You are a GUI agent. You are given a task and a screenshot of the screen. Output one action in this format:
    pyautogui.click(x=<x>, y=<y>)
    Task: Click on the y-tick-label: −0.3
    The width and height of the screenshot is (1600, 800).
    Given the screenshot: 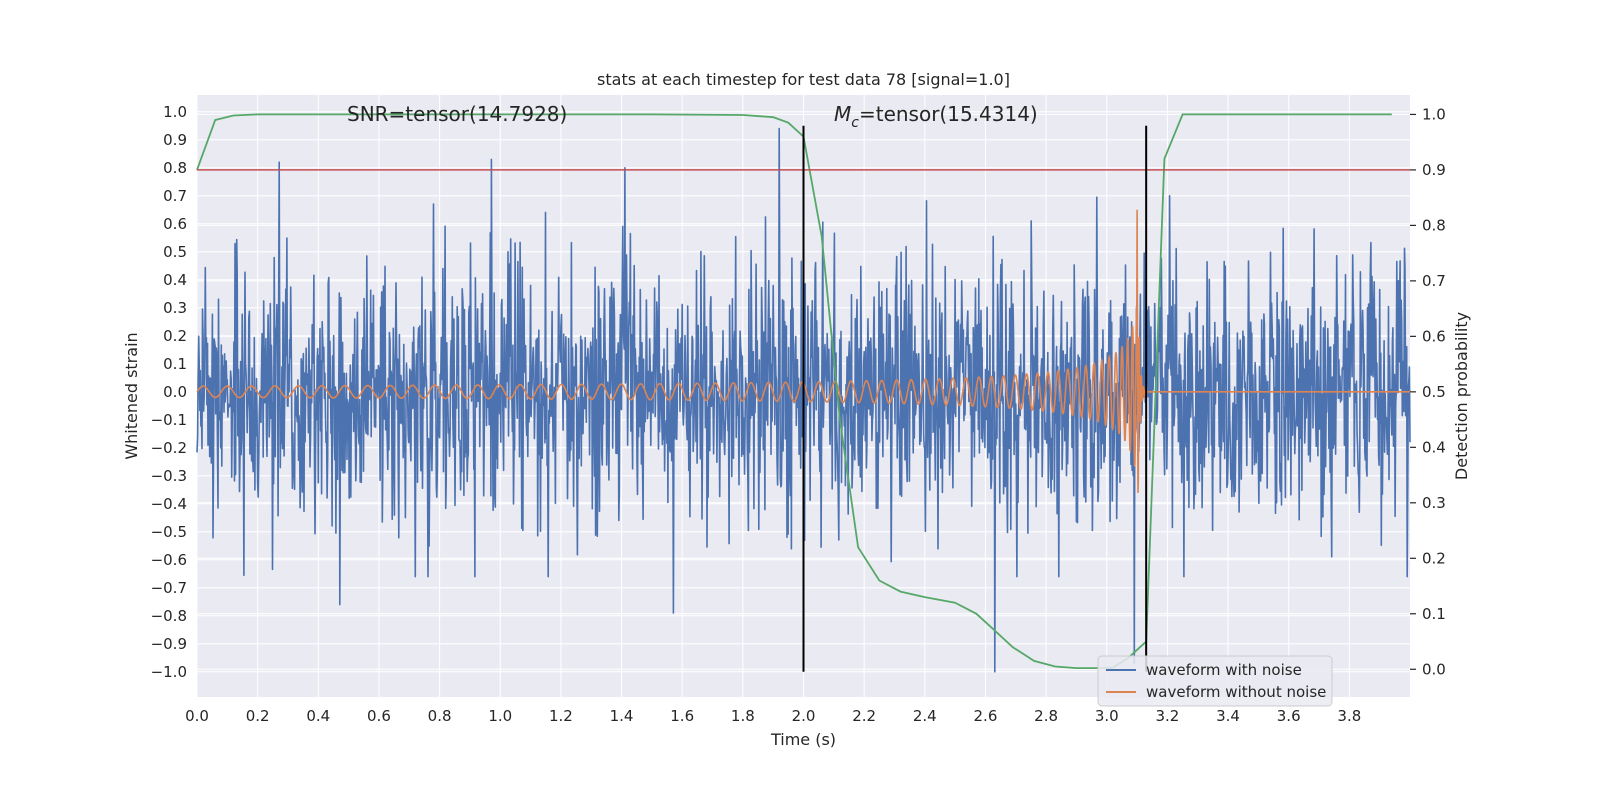 What is the action you would take?
    pyautogui.click(x=169, y=476)
    